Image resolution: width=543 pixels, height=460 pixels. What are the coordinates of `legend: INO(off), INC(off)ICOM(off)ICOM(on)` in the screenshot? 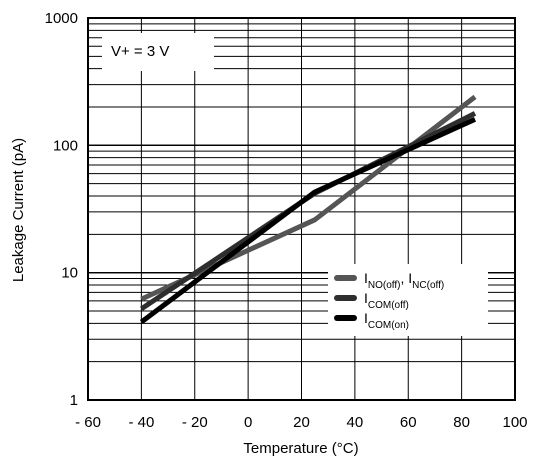 It's located at (408, 300).